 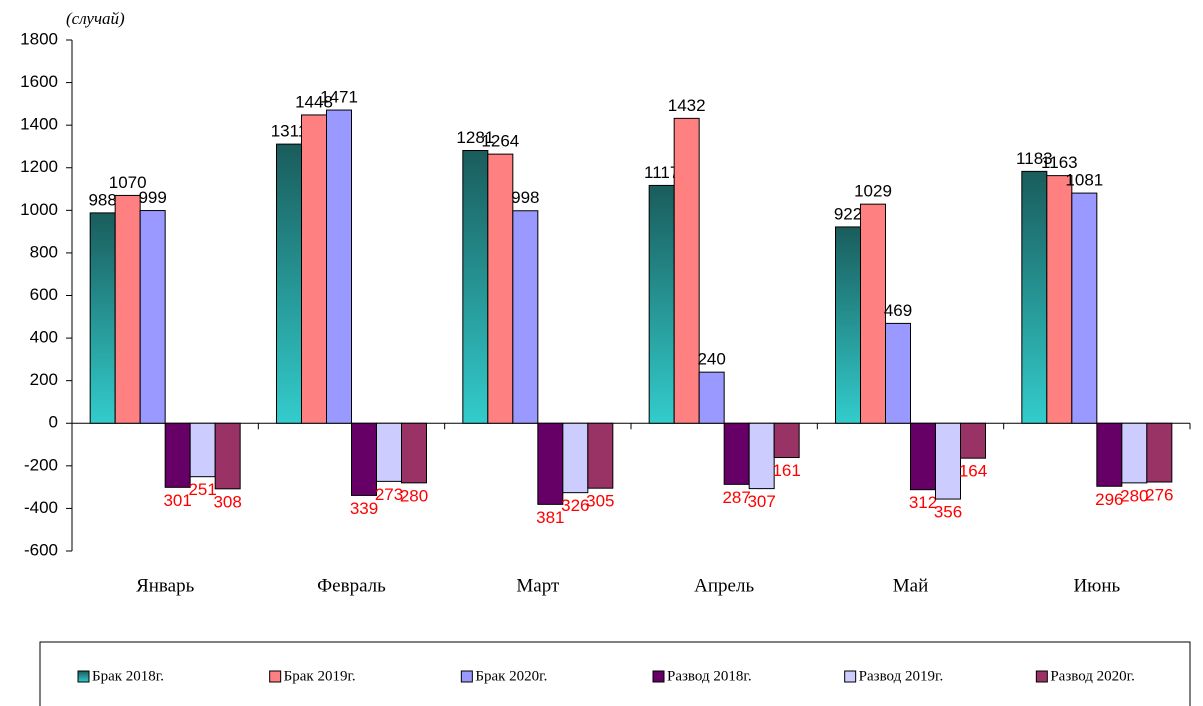 What do you see at coordinates (39, 209) in the screenshot?
I see `y-tick-label: 1000` at bounding box center [39, 209].